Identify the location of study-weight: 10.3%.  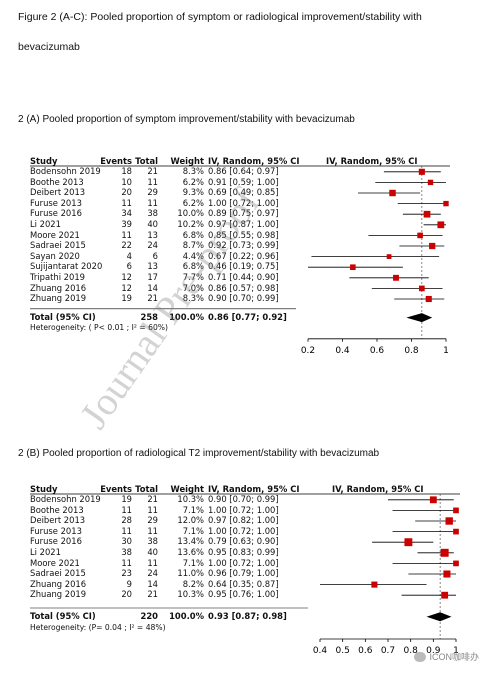
(190, 594).